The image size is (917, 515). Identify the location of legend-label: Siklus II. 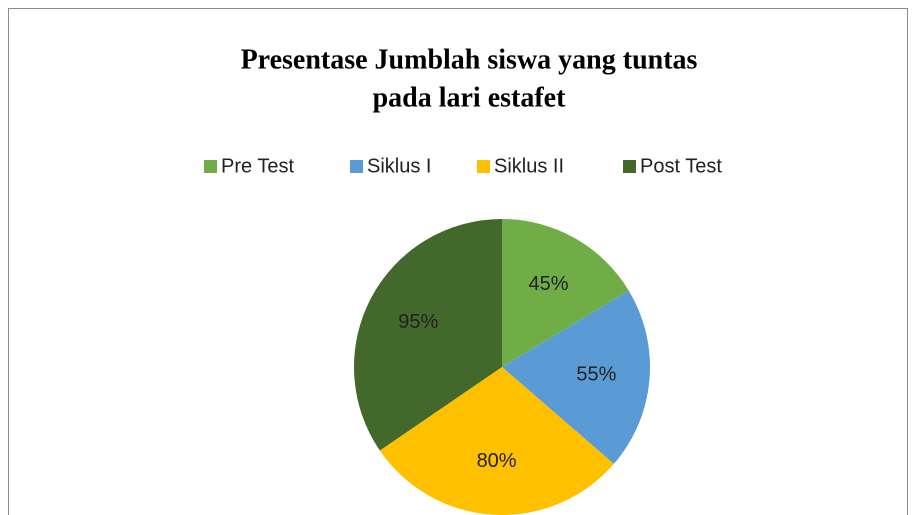
(529, 166).